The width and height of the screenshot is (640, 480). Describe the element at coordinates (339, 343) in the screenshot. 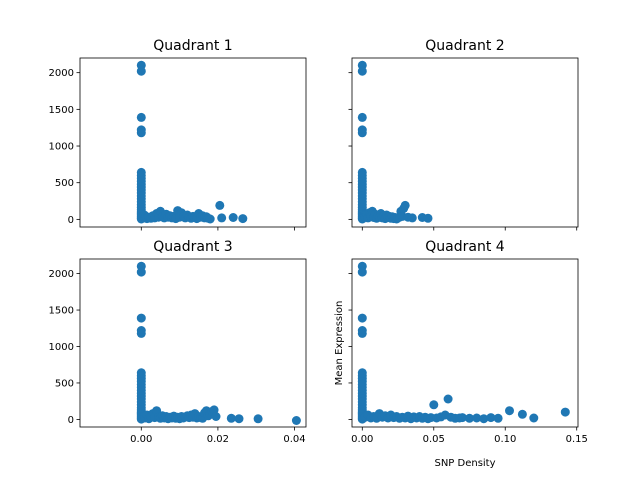

I see `y-axis-label: Mean Expression` at that location.